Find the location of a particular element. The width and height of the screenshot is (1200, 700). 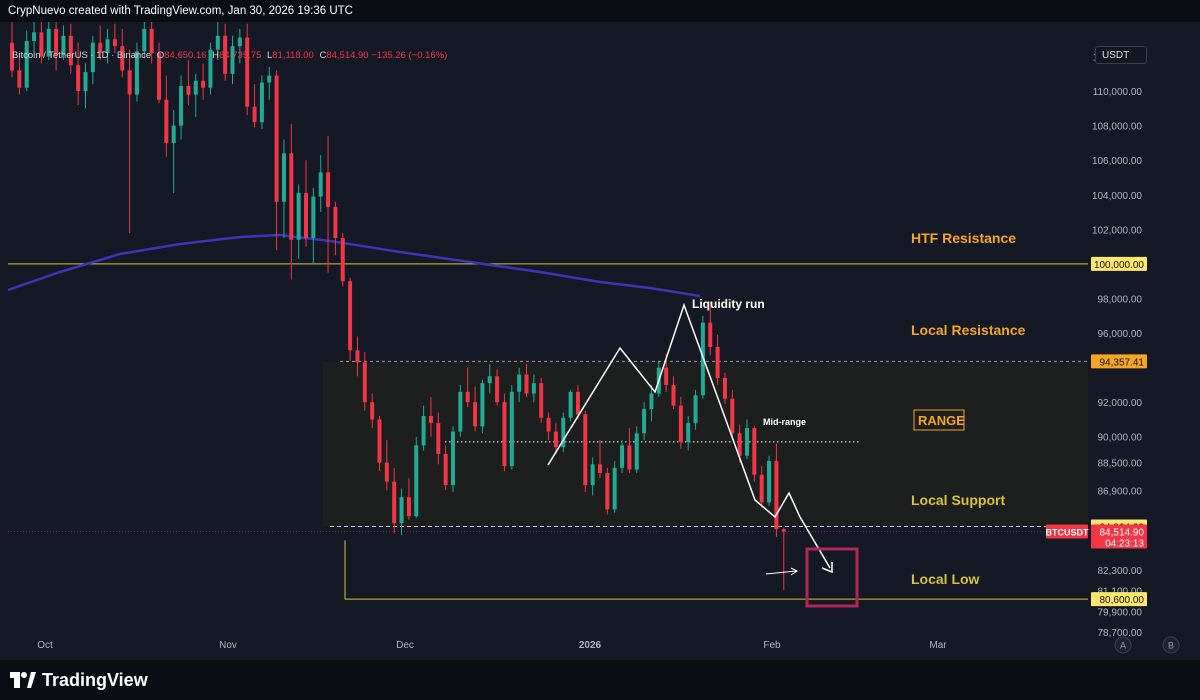

current-price-tag is located at coordinates (1119, 536).